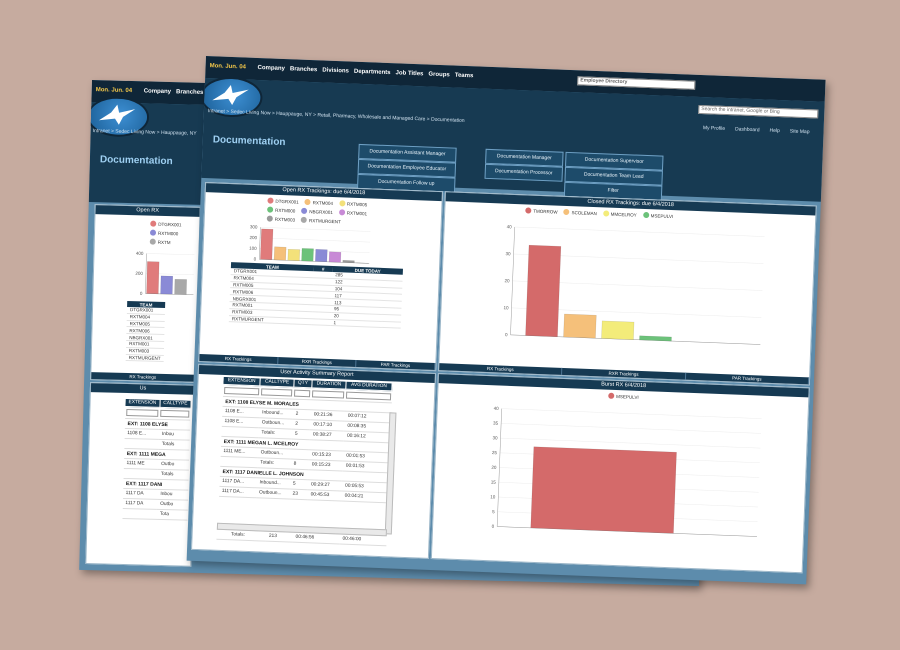 This screenshot has width=900, height=650. What do you see at coordinates (285, 219) in the screenshot?
I see `legend-label: RXTM003` at bounding box center [285, 219].